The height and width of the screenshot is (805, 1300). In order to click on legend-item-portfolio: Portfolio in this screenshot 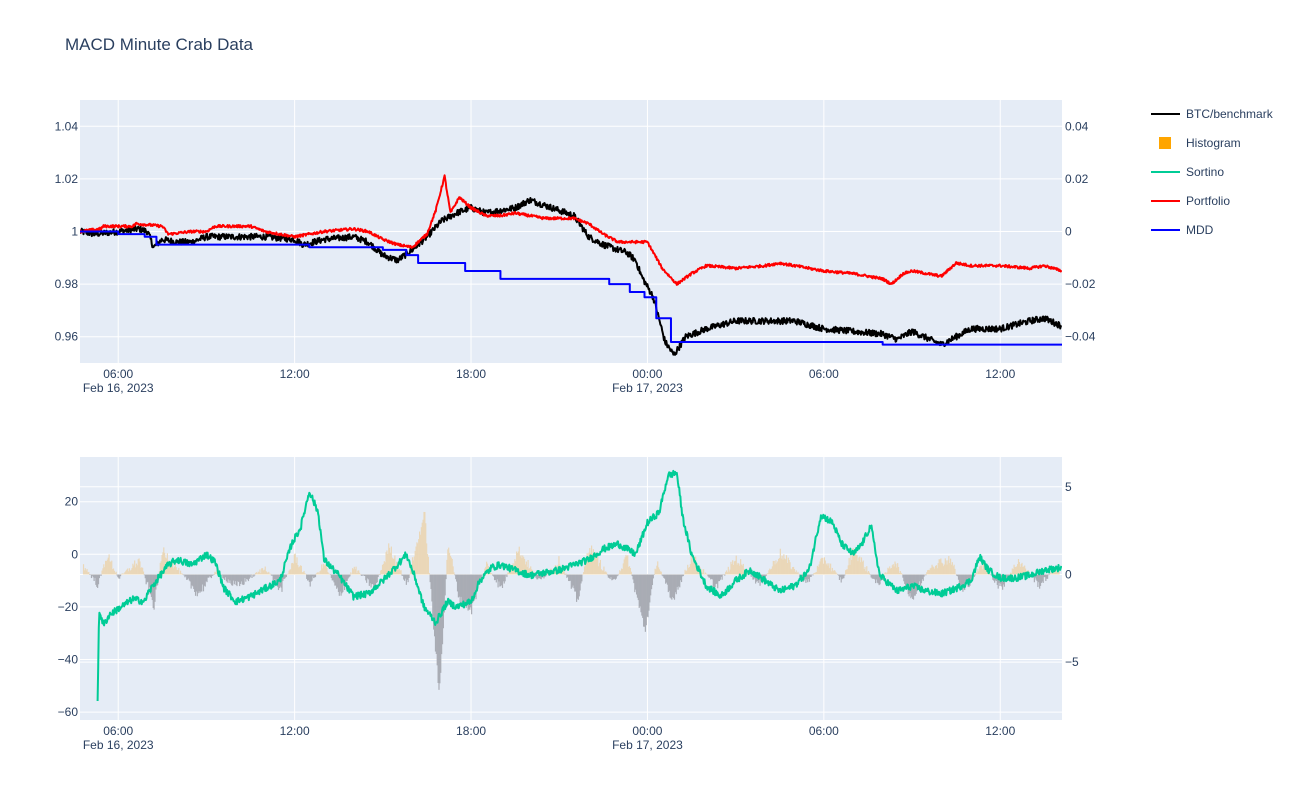, I will do `click(1190, 201)`.